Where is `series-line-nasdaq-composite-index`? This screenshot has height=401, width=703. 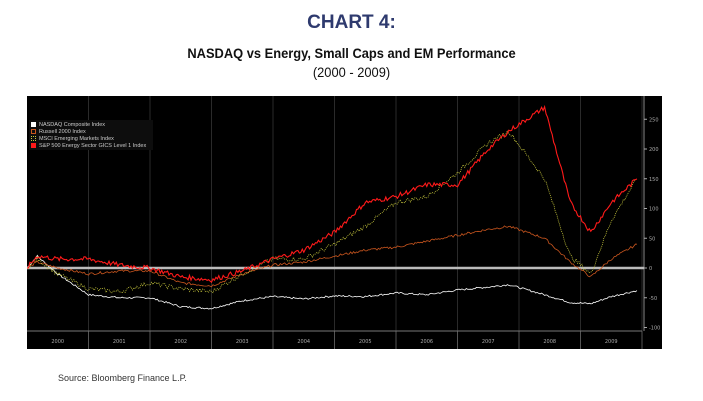 series-line-nasdaq-composite-index is located at coordinates (332, 282).